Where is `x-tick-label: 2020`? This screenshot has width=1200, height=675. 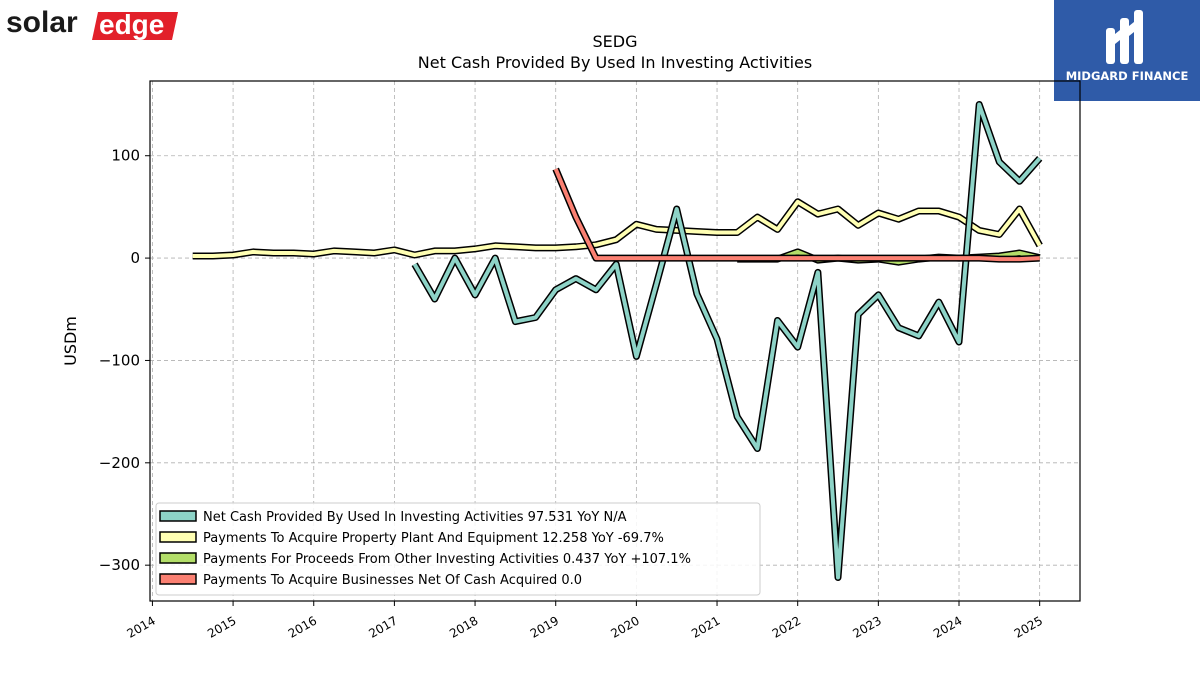
x-tick-label: 2020 is located at coordinates (624, 626).